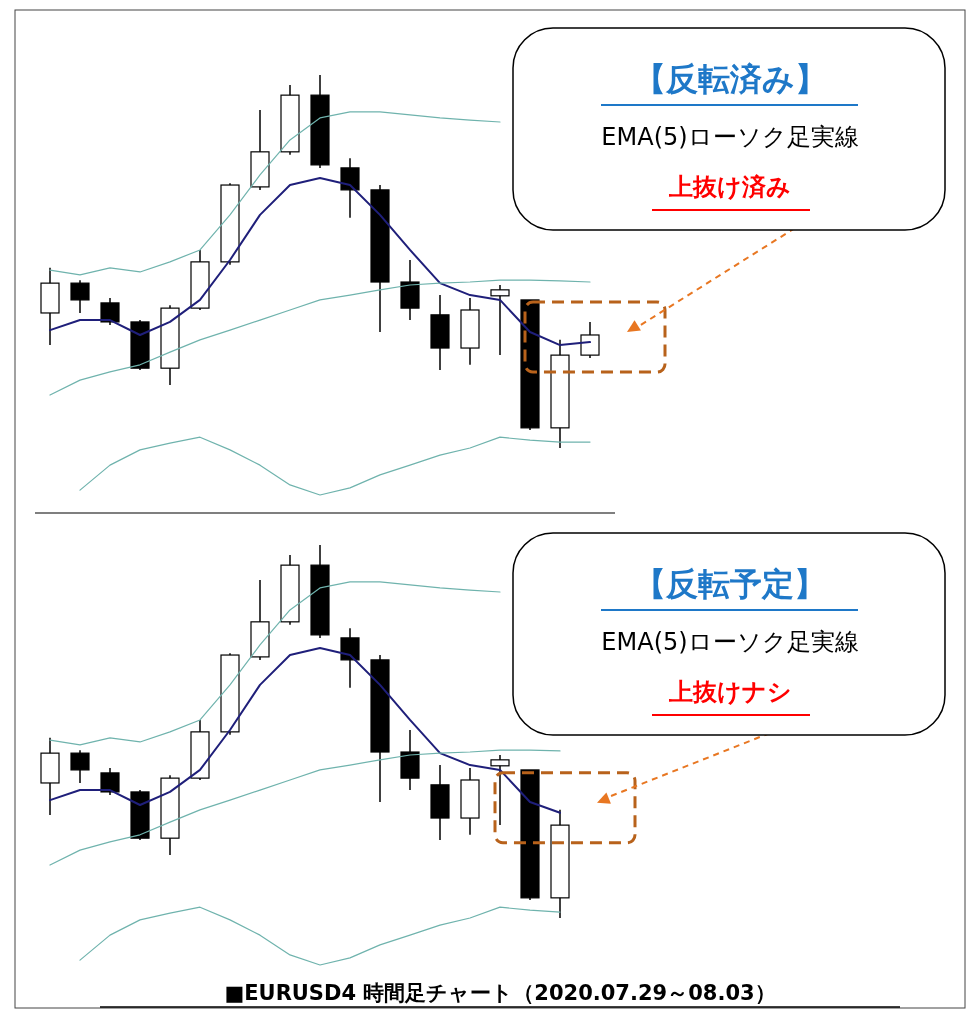 This screenshot has height=1011, width=968. I want to click on text: EMA(5)ローソク足実線, so click(730, 642).